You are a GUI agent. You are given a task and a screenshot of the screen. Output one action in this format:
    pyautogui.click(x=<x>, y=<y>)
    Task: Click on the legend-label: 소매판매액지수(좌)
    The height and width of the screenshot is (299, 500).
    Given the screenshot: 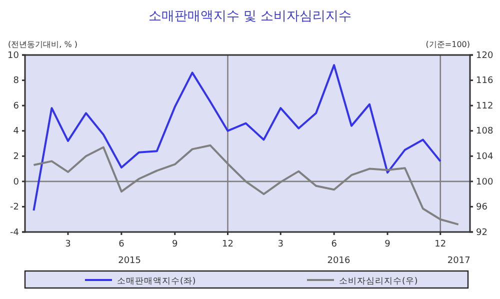 What is the action you would take?
    pyautogui.click(x=156, y=281)
    